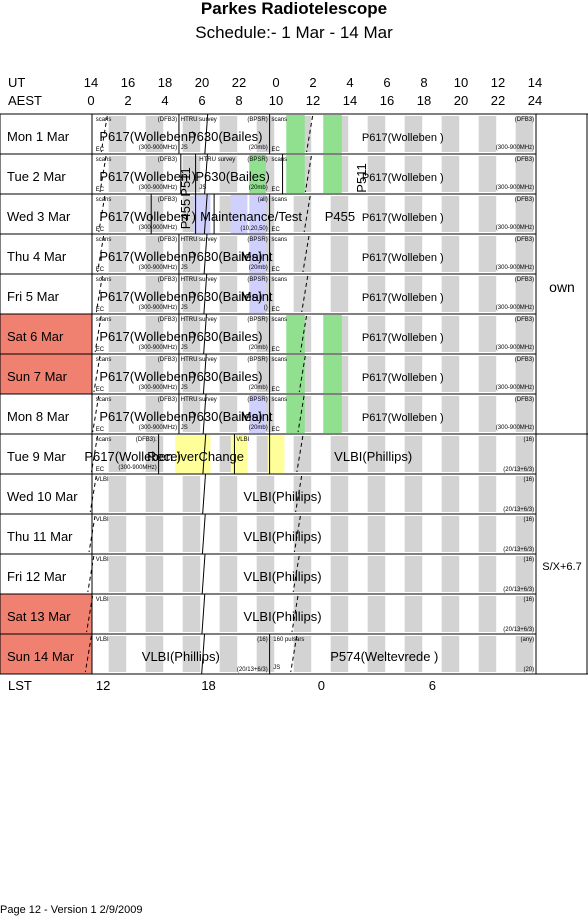 The height and width of the screenshot is (919, 588). I want to click on day-label: Mon 8 Mar, so click(38, 416).